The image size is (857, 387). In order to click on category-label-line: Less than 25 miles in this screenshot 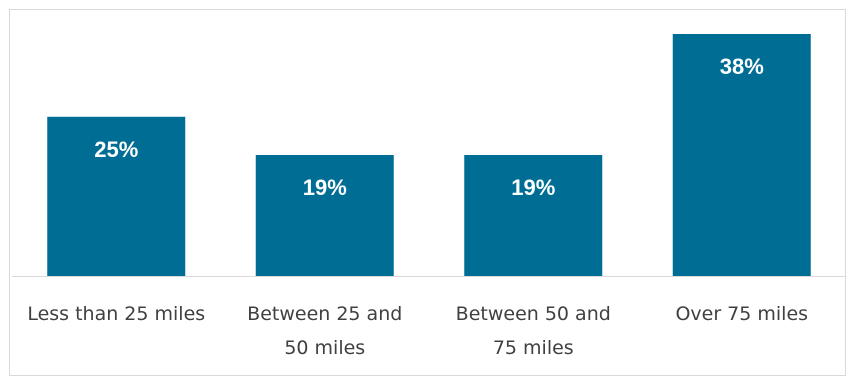, I will do `click(116, 314)`.